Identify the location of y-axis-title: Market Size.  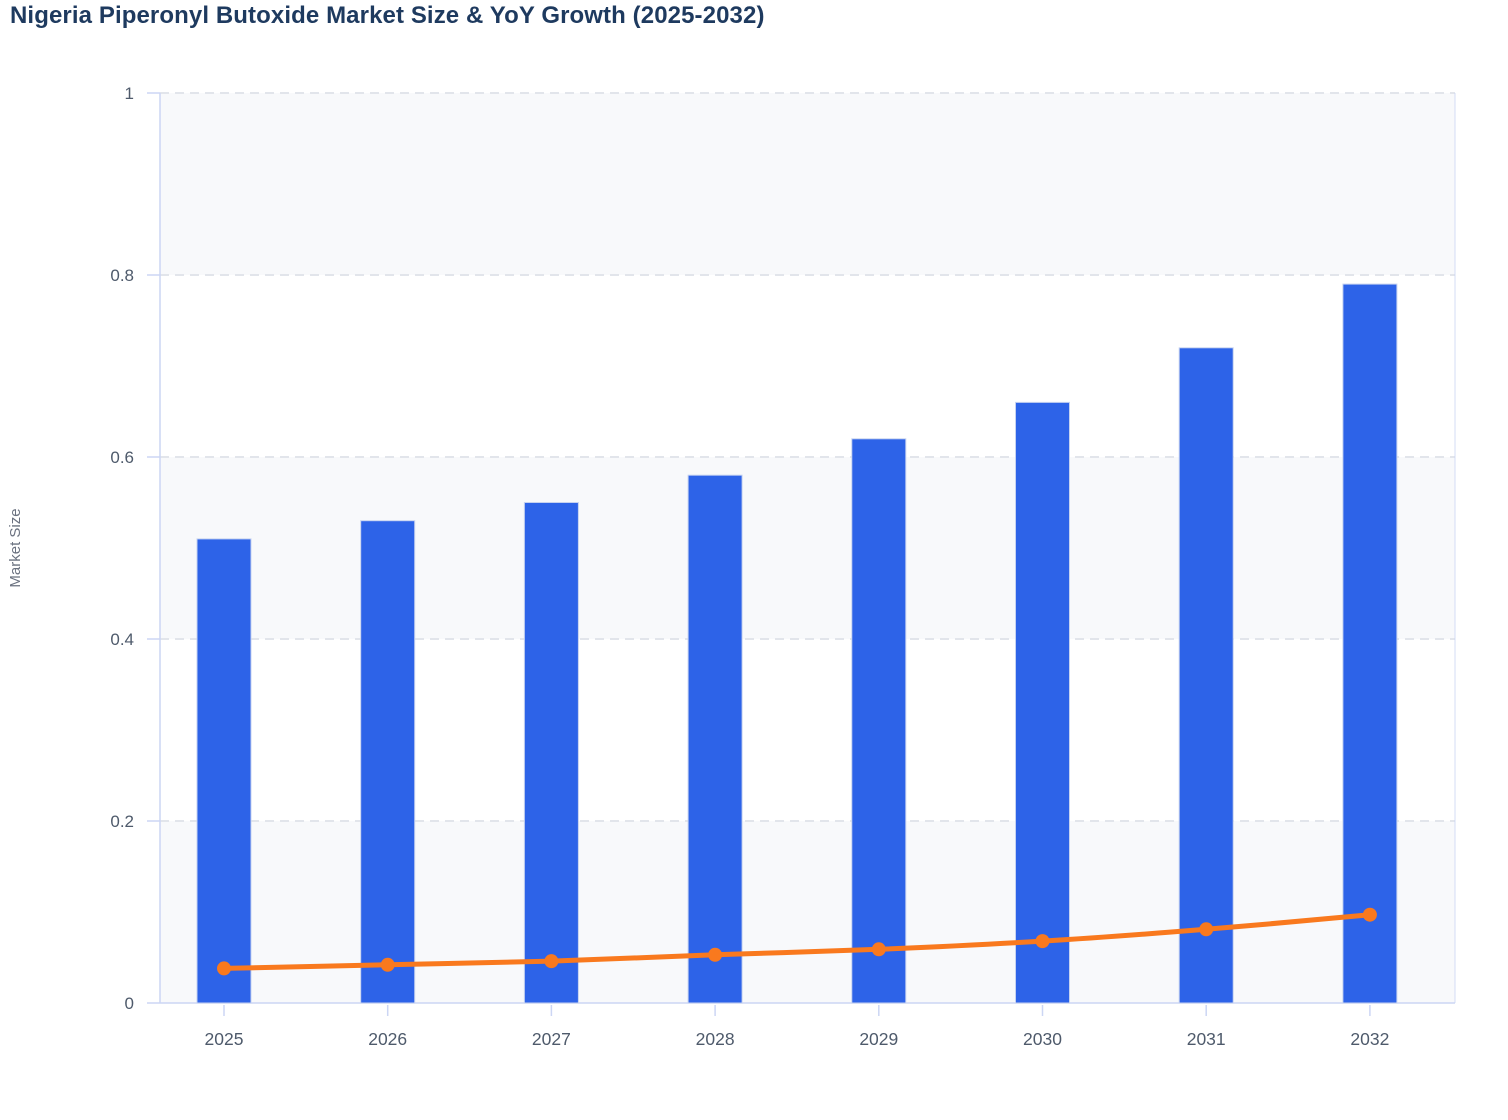
(15, 547).